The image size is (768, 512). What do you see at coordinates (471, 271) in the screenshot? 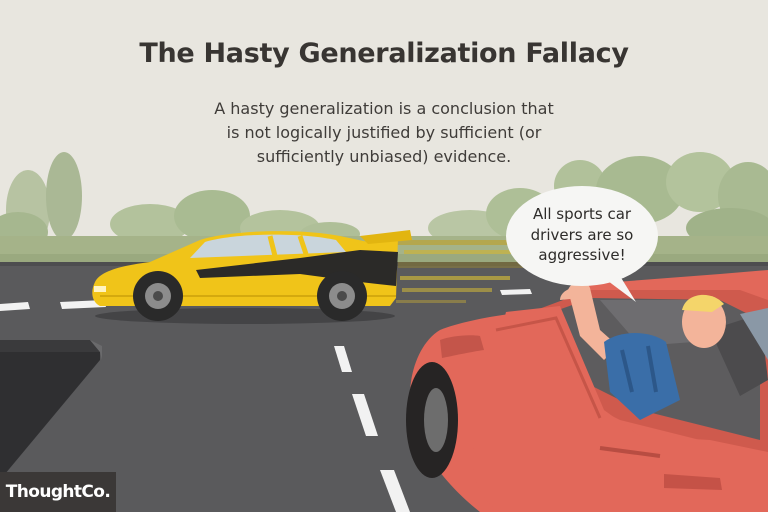
I see `speed-lines` at bounding box center [471, 271].